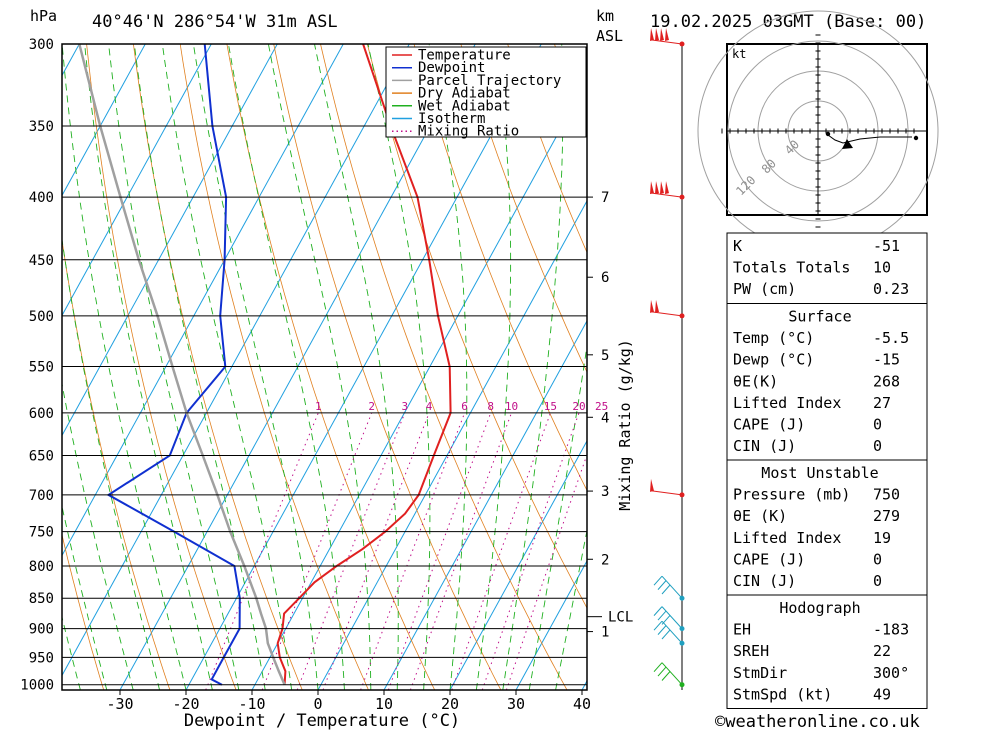 This screenshot has height=733, width=1000. I want to click on mixing-ratio-label: 8, so click(490, 406).